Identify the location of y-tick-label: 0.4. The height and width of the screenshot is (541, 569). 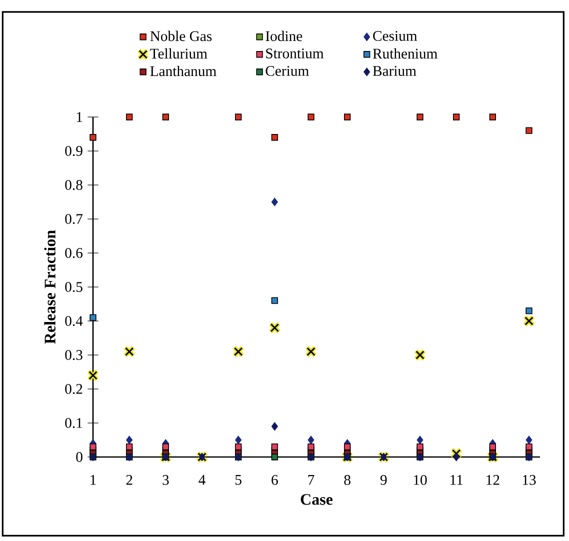
(74, 321).